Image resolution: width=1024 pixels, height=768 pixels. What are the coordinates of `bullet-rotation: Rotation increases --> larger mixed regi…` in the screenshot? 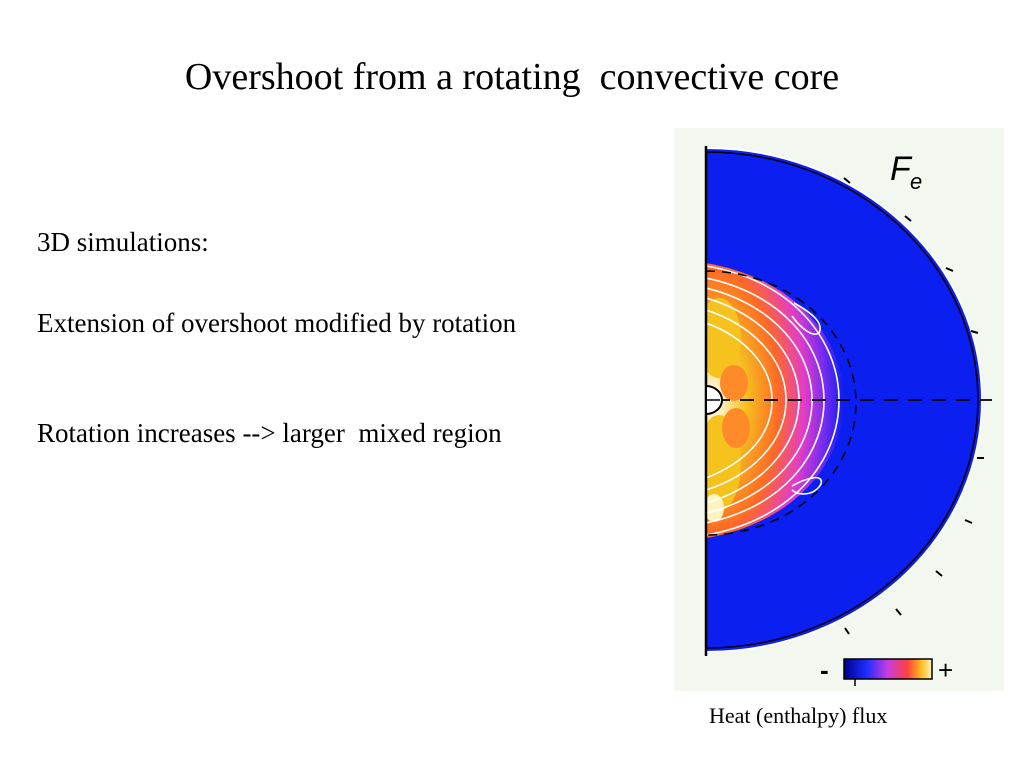 It's located at (269, 433).